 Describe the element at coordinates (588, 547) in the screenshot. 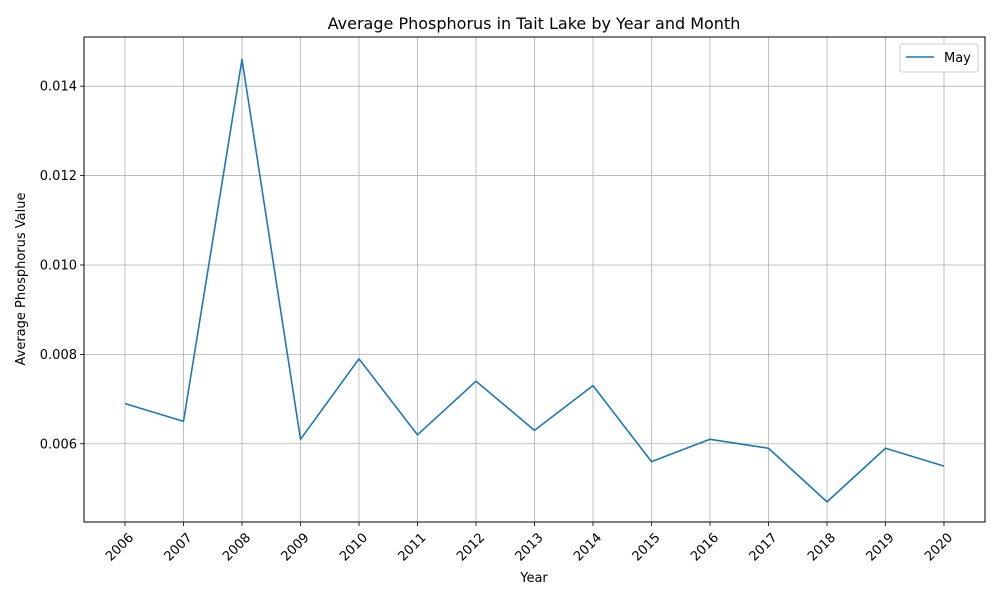

I see `x-tick-label: 2014` at that location.